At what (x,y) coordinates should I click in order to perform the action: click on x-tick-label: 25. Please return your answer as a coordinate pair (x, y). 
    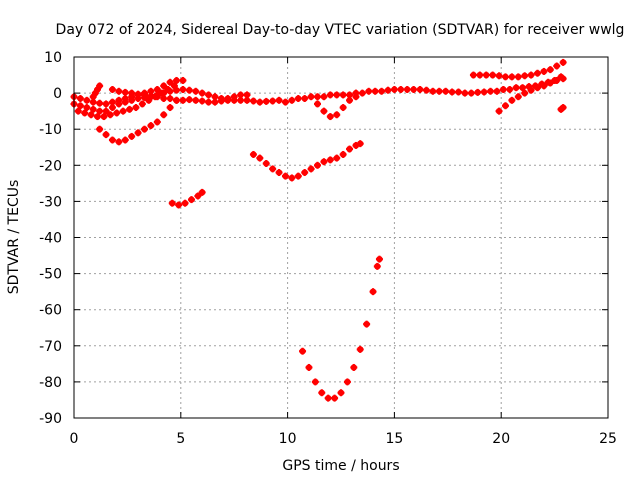
    Looking at the image, I should click on (608, 439).